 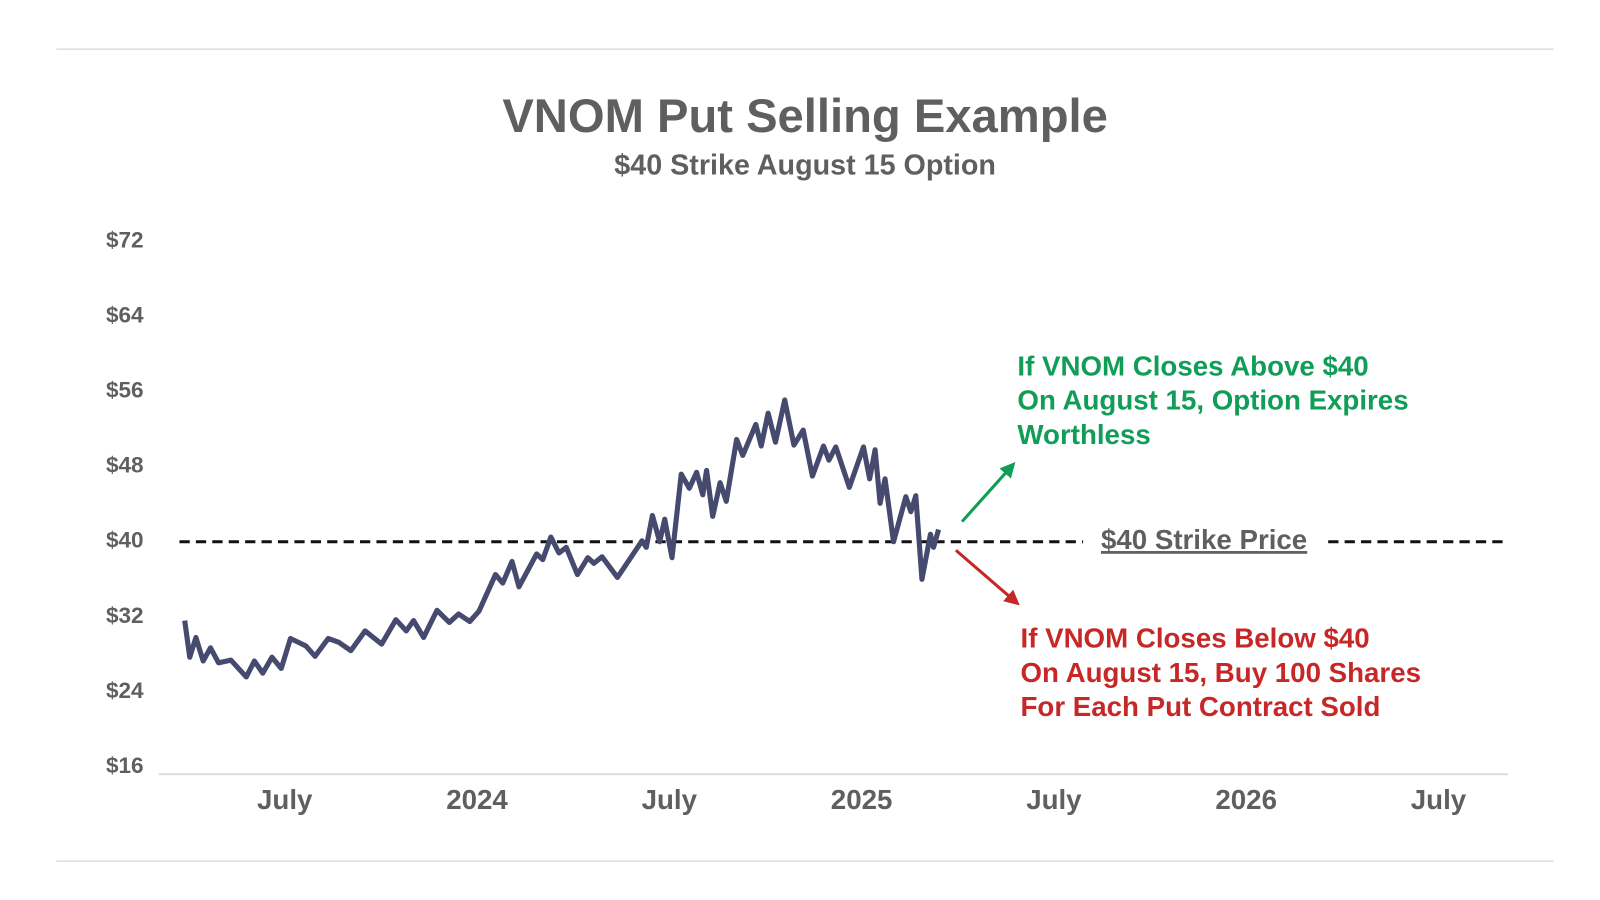 I want to click on chart-title: VNOM Put Selling Example, so click(x=805, y=115).